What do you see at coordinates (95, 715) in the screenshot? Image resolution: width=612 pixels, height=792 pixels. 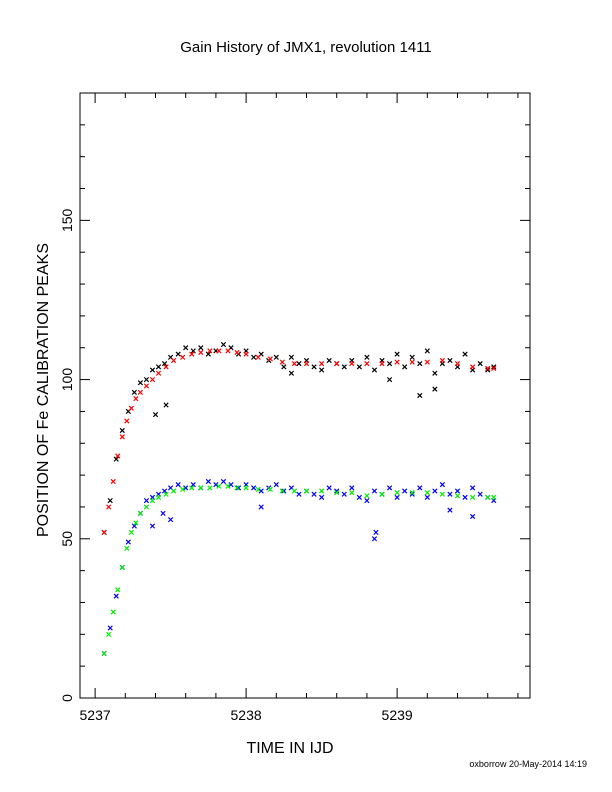 I see `x-tick-label: 5237` at bounding box center [95, 715].